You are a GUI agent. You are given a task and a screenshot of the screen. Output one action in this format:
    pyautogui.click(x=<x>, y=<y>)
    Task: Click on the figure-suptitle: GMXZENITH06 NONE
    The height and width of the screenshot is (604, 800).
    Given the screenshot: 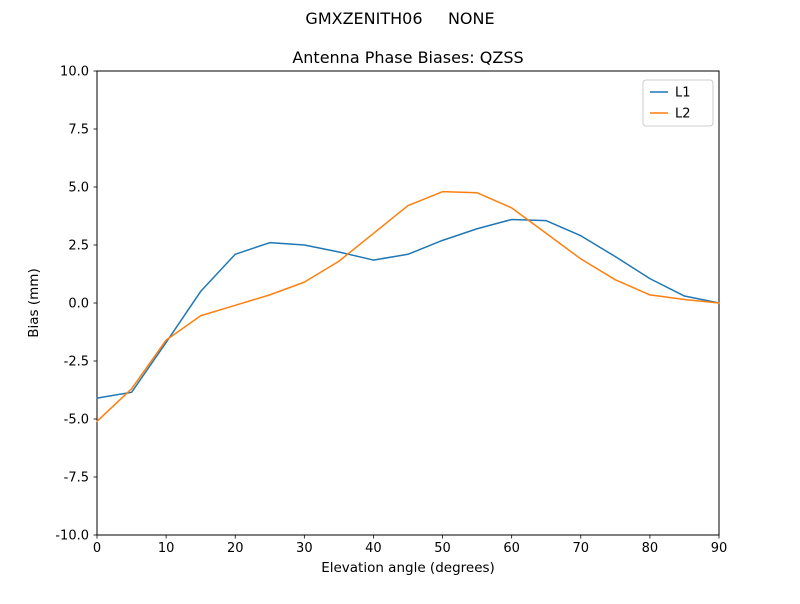 What is the action you would take?
    pyautogui.click(x=399, y=18)
    